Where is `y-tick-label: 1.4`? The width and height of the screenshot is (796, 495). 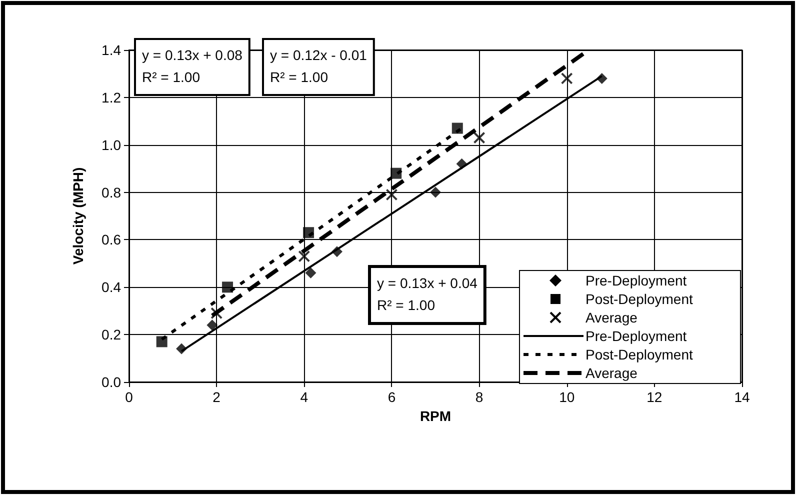 y-tick-label: 1.4 is located at coordinates (112, 50).